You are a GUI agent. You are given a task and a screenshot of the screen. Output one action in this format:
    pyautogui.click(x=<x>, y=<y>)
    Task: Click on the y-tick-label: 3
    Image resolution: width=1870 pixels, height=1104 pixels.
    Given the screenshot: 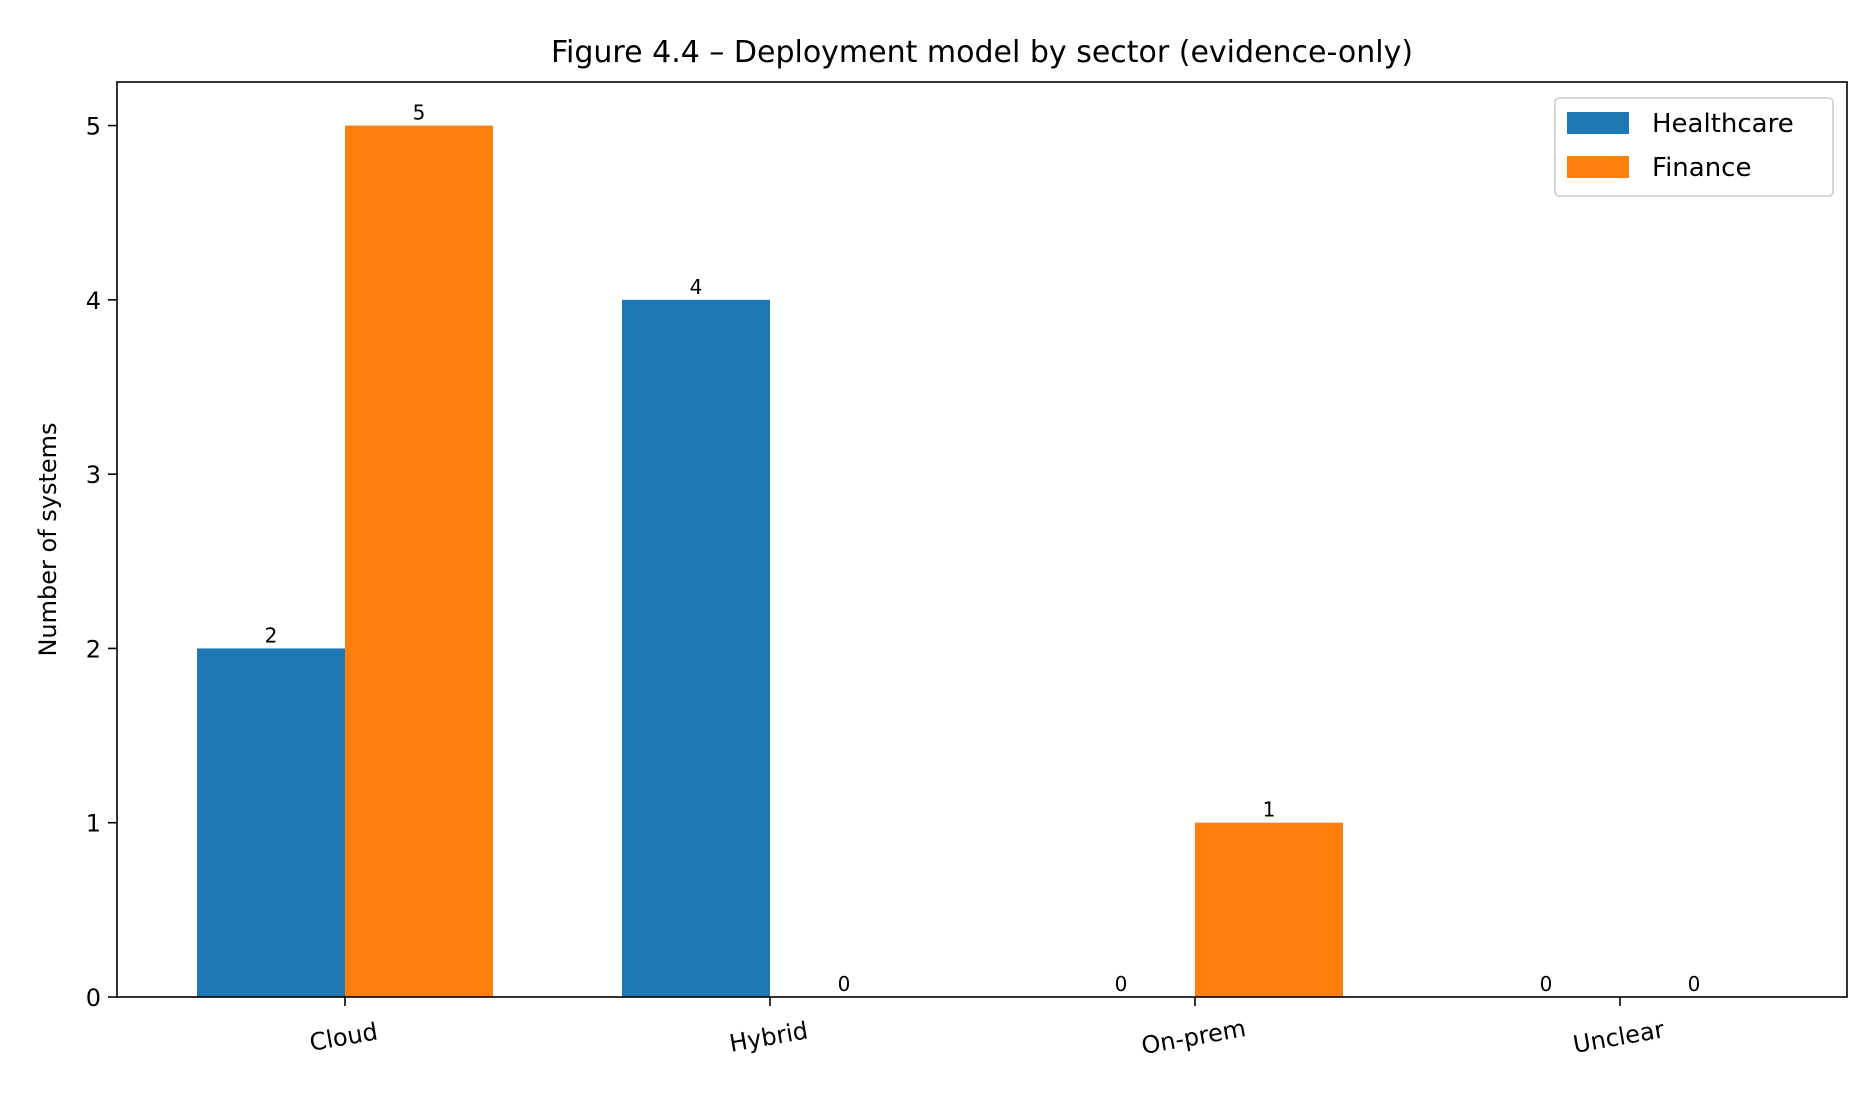 What is the action you would take?
    pyautogui.click(x=93, y=475)
    